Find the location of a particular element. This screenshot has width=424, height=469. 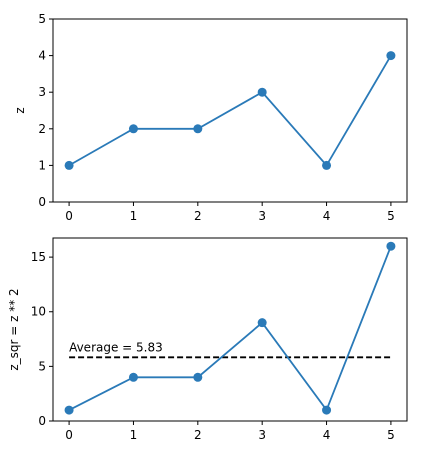

y-tick-label: 10 is located at coordinates (38, 312).